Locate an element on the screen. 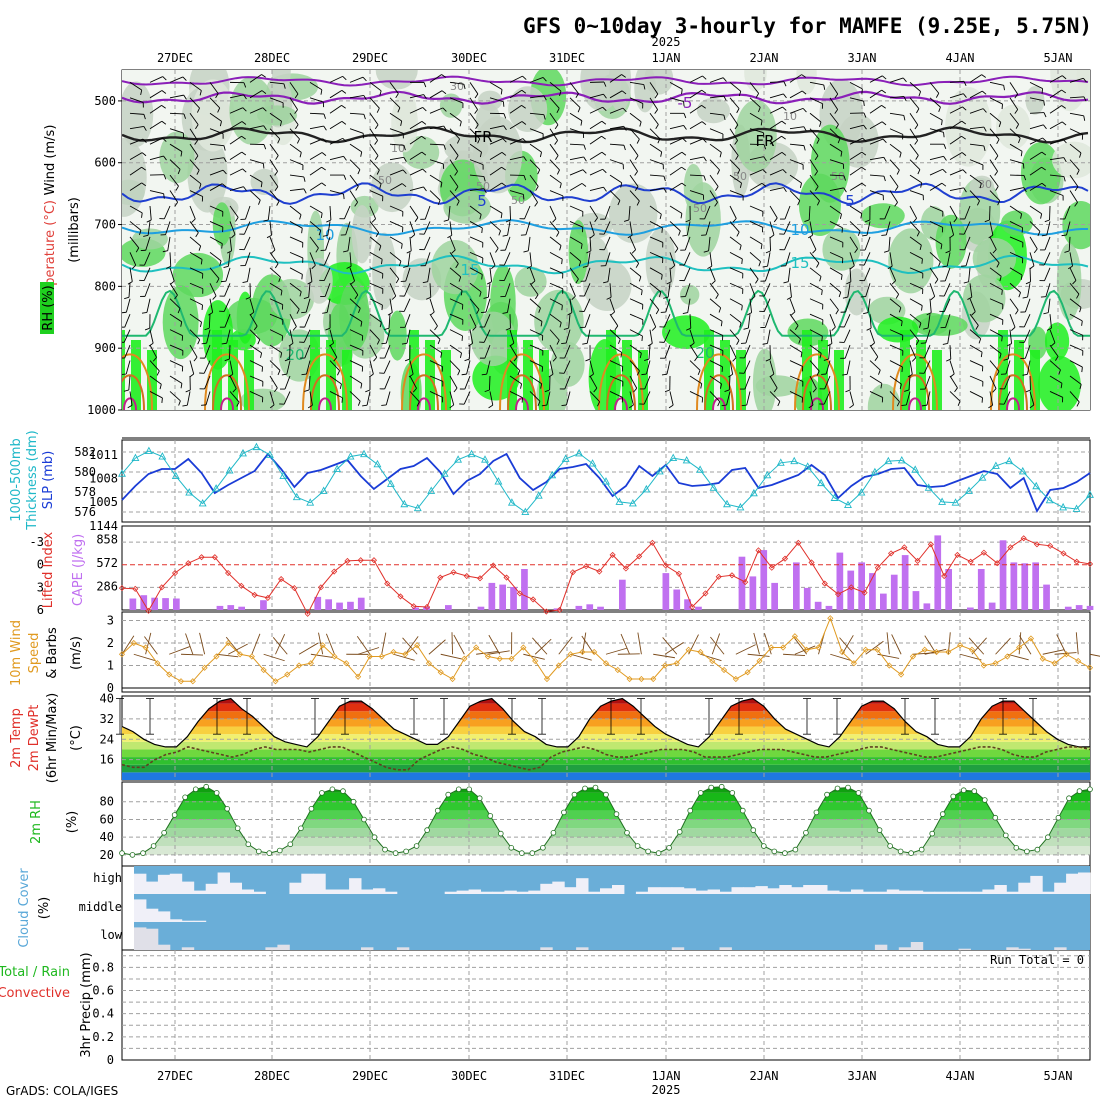  bottom-date-label: 30DEC is located at coordinates (469, 1076).